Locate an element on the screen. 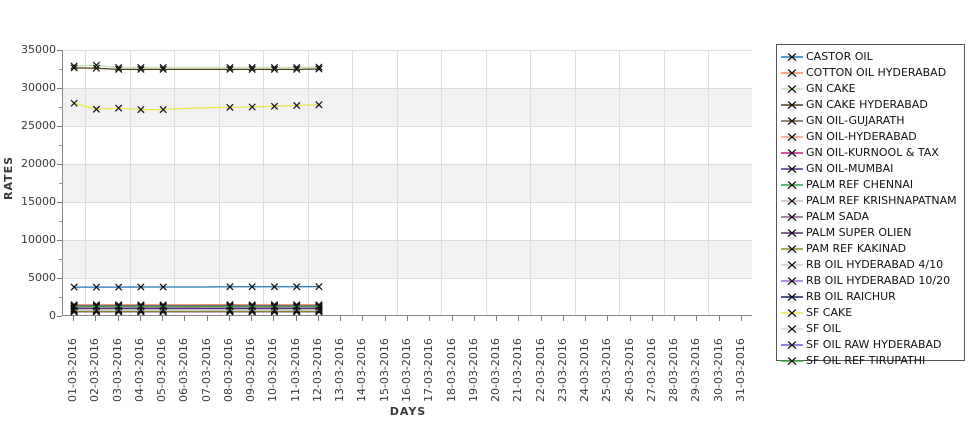 This screenshot has width=975, height=429. legend-item: RB OIL RAICHUR is located at coordinates (870, 297).